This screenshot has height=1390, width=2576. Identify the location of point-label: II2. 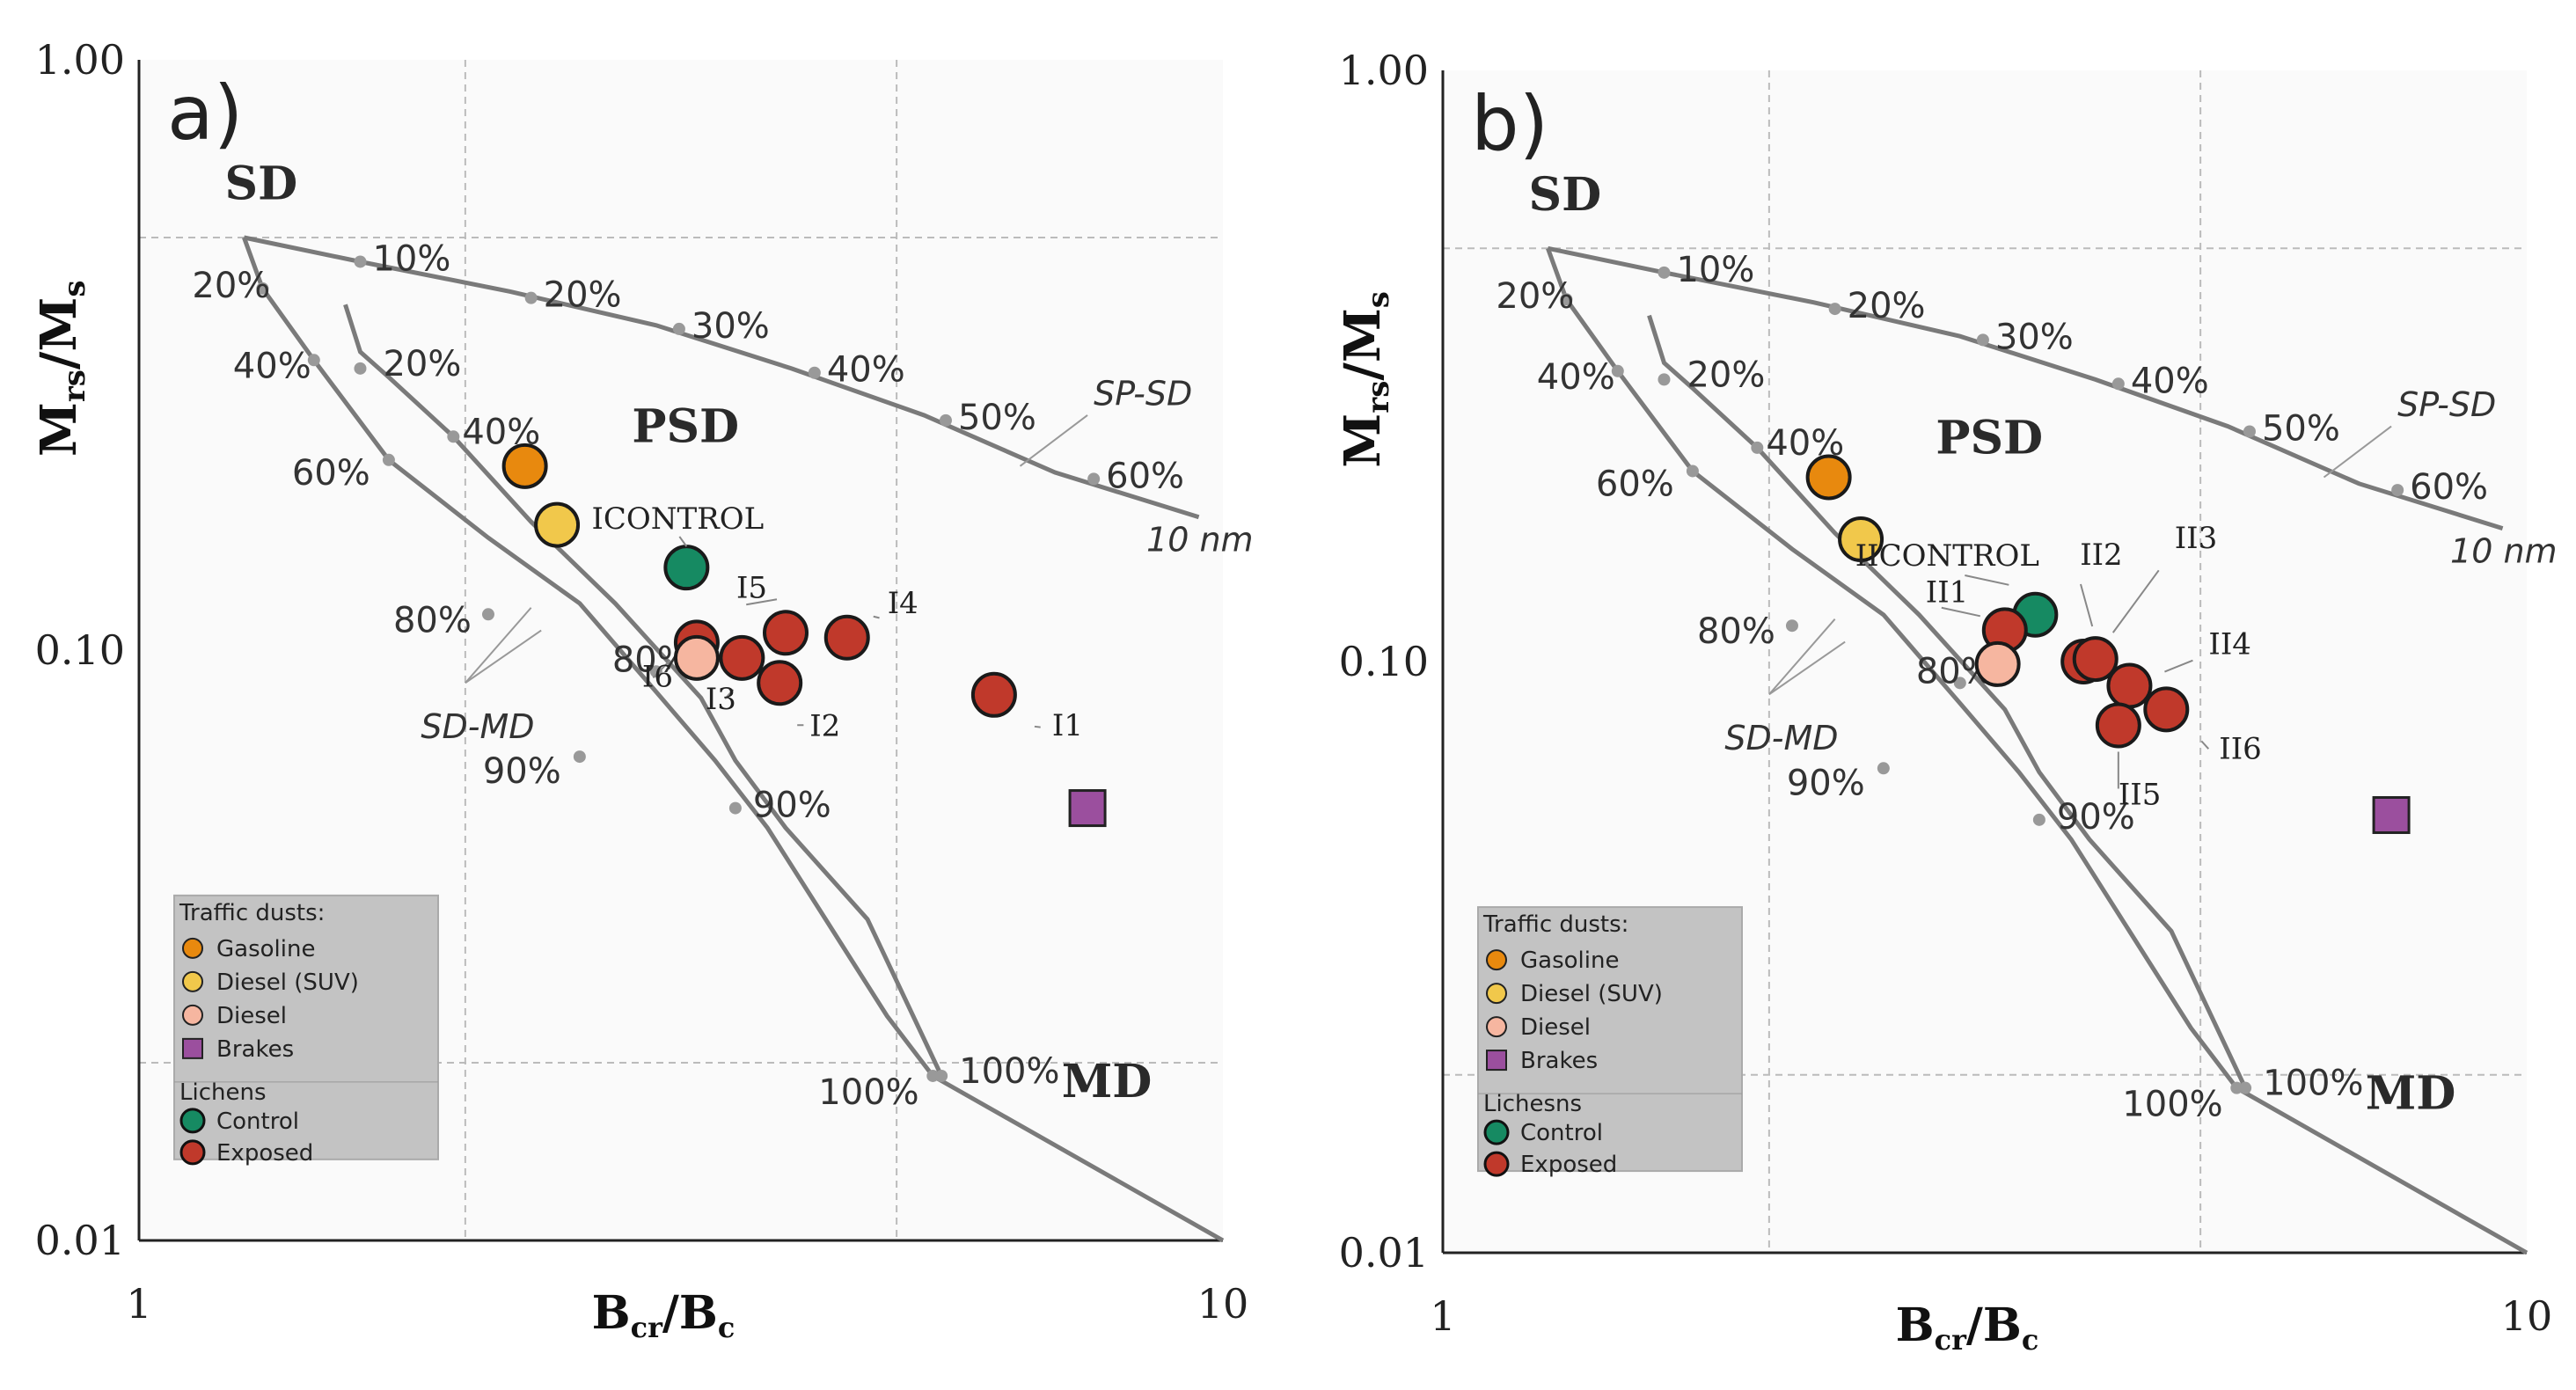
(2101, 555).